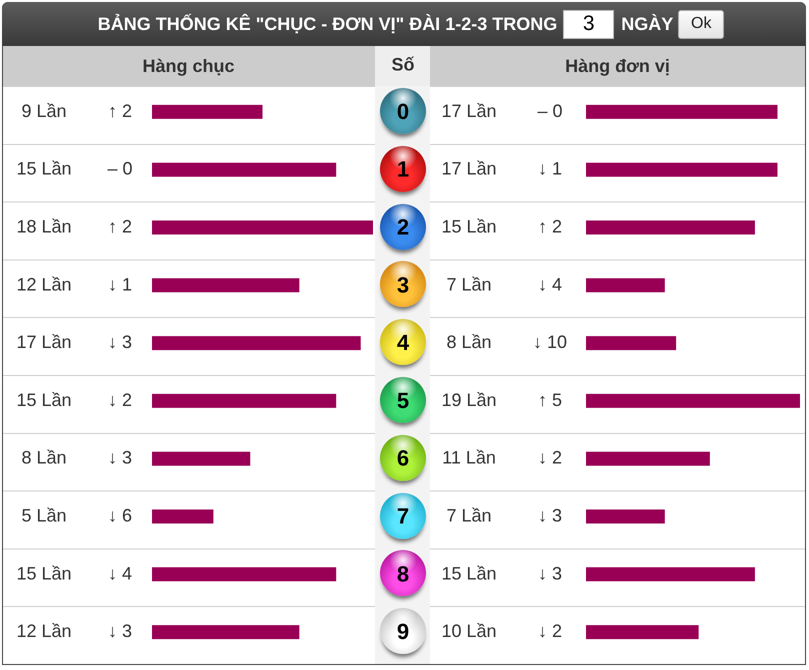 Image resolution: width=809 pixels, height=670 pixels. What do you see at coordinates (403, 458) in the screenshot?
I see `y-tick-label: 6` at bounding box center [403, 458].